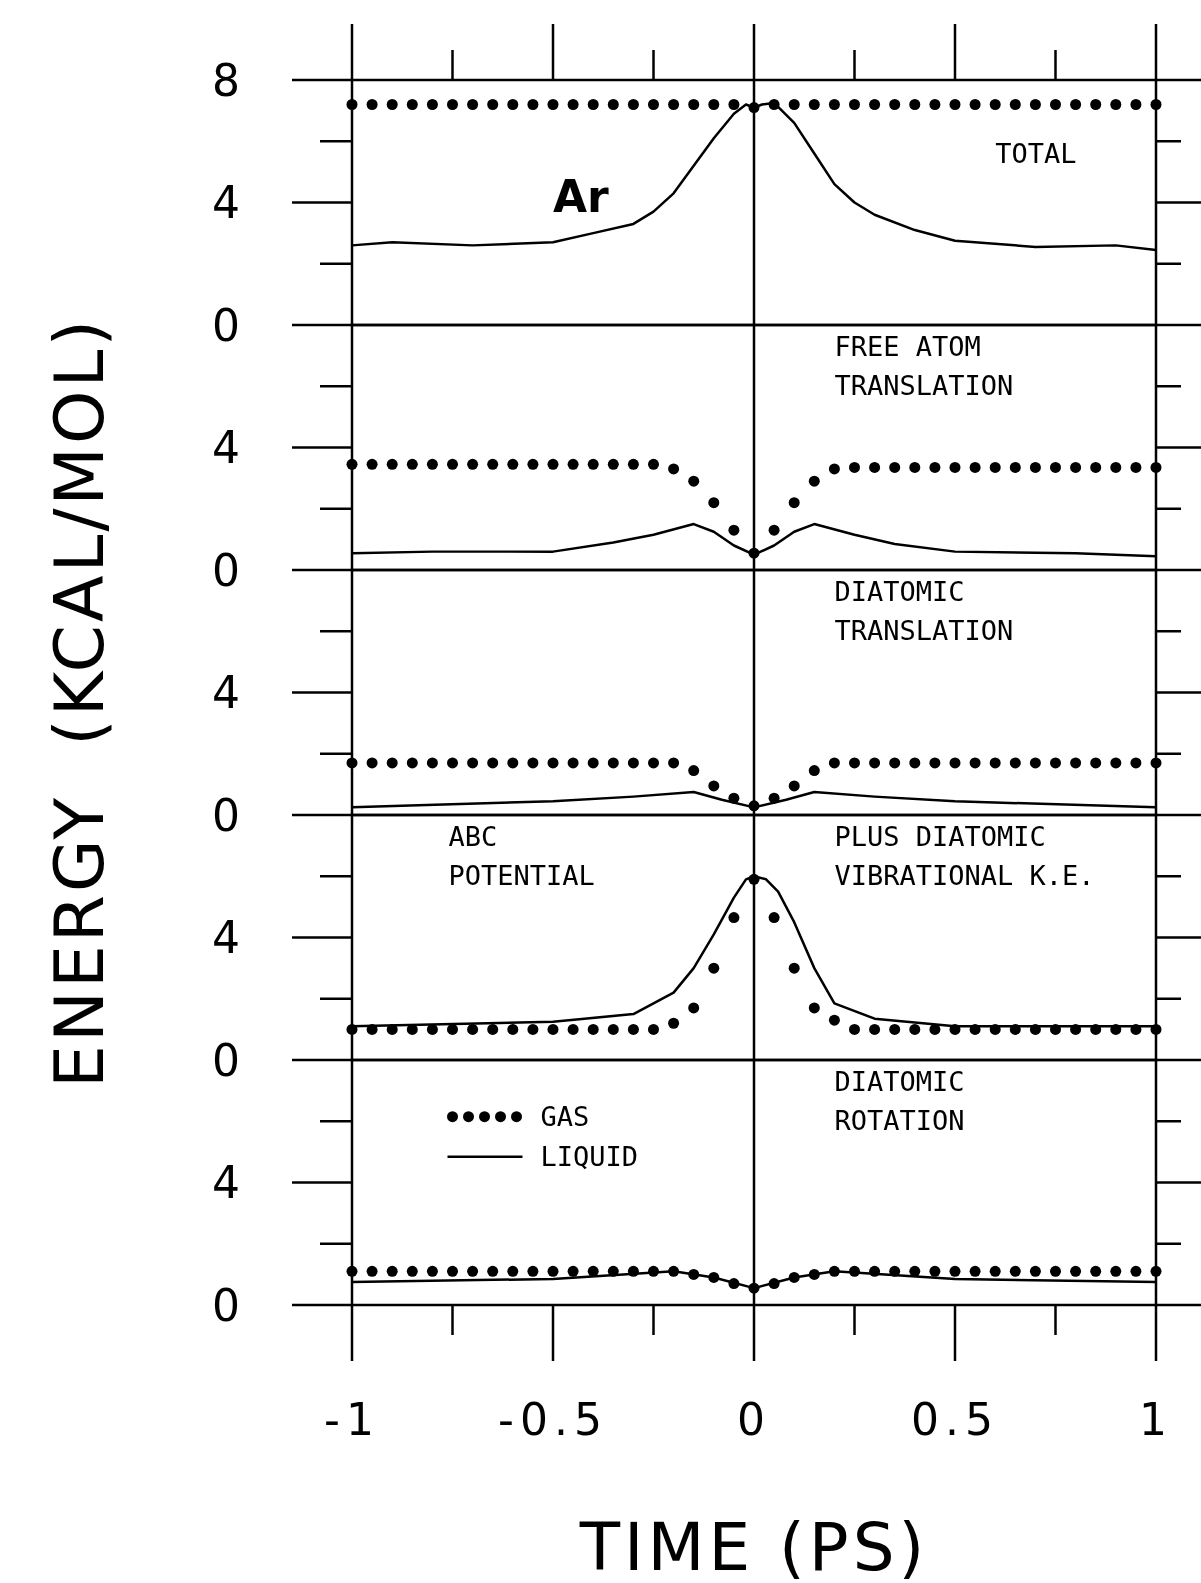 The height and width of the screenshot is (1583, 1201). What do you see at coordinates (955, 1419) in the screenshot?
I see `x-tick-label: 0.5` at bounding box center [955, 1419].